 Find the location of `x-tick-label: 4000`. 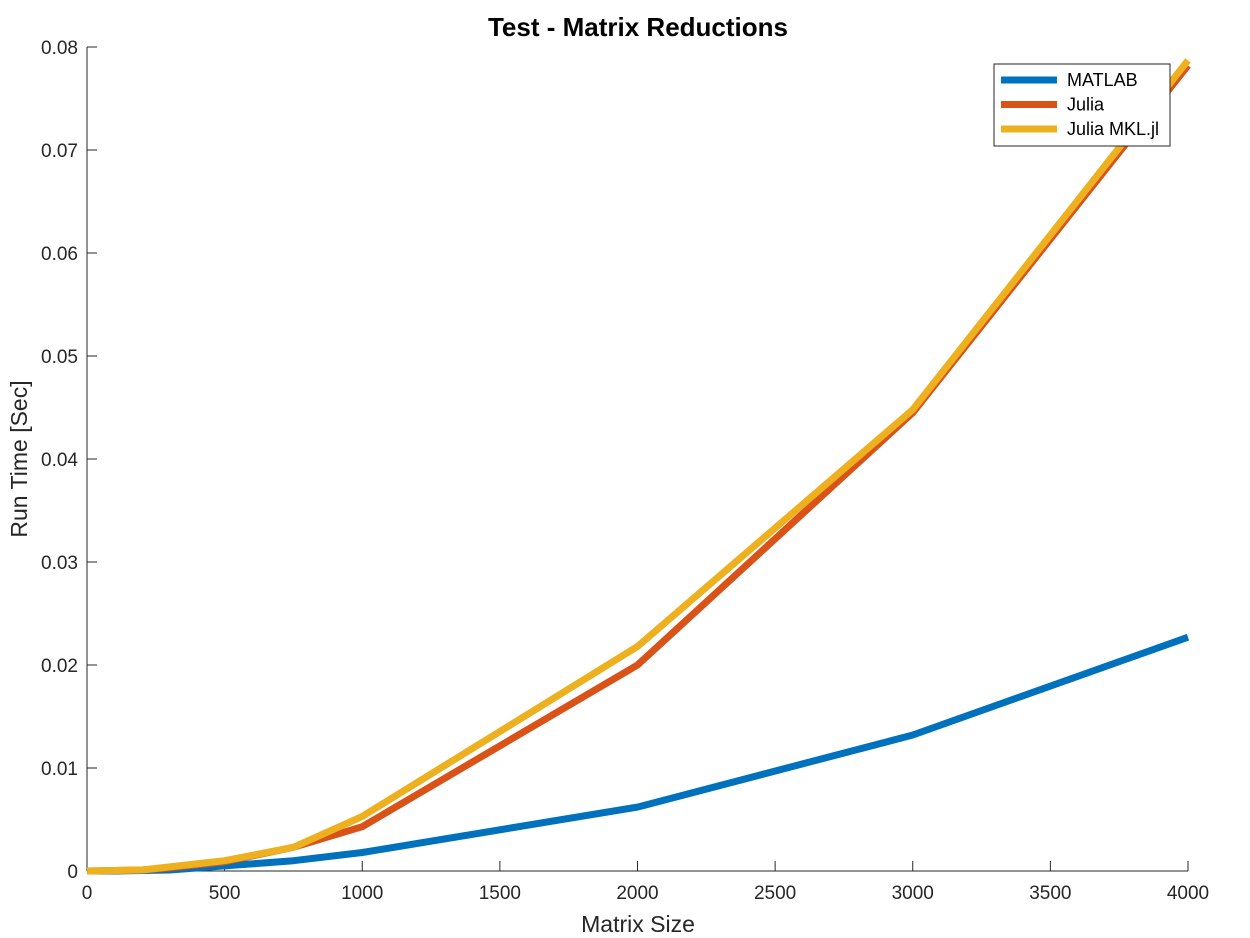

x-tick-label: 4000 is located at coordinates (1188, 893).